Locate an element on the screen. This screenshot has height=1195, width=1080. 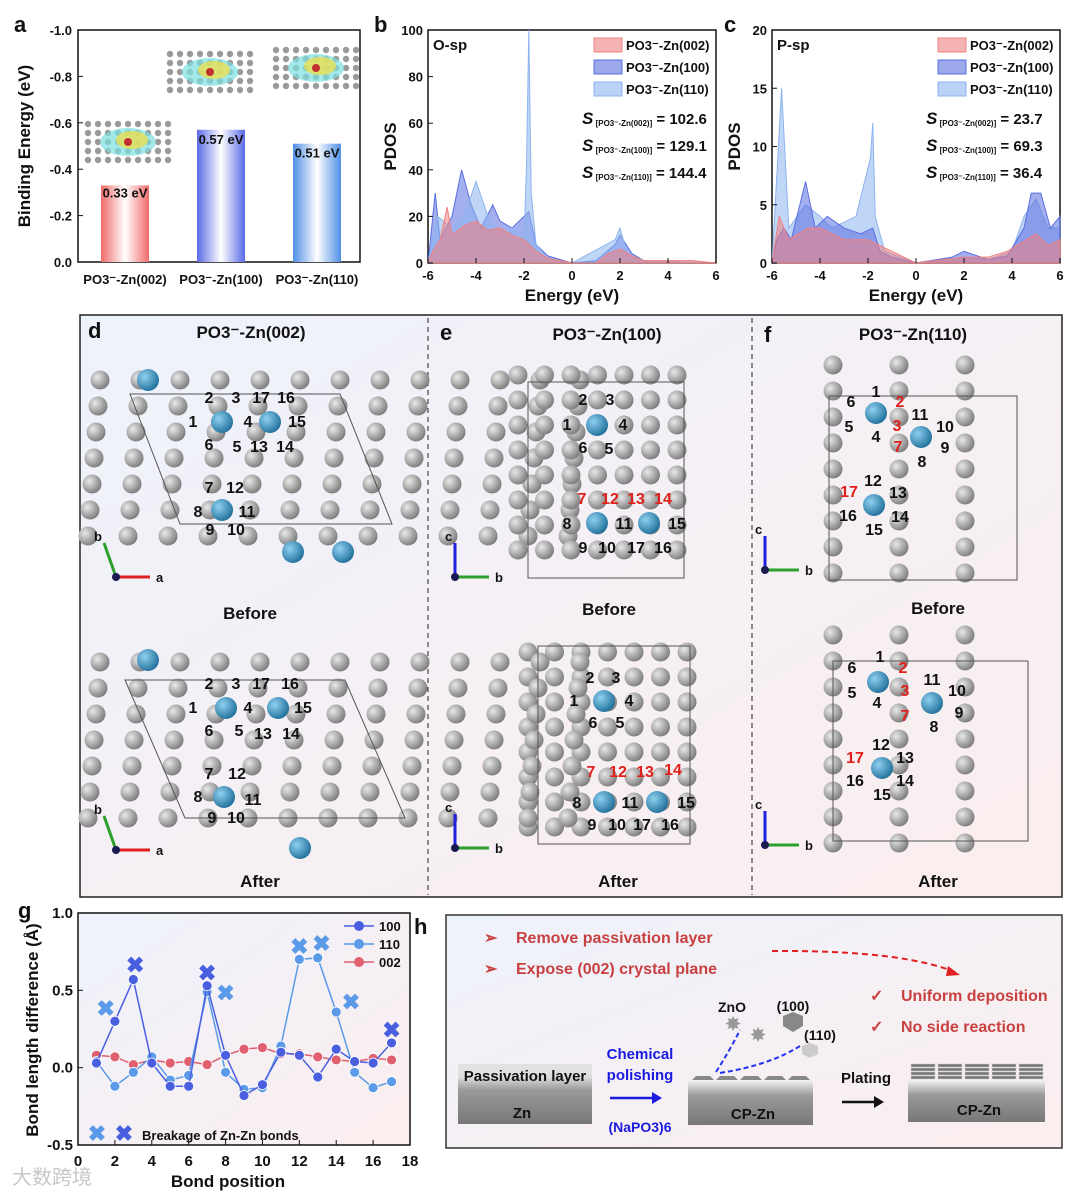
atom-index-label: 14 is located at coordinates (900, 517).